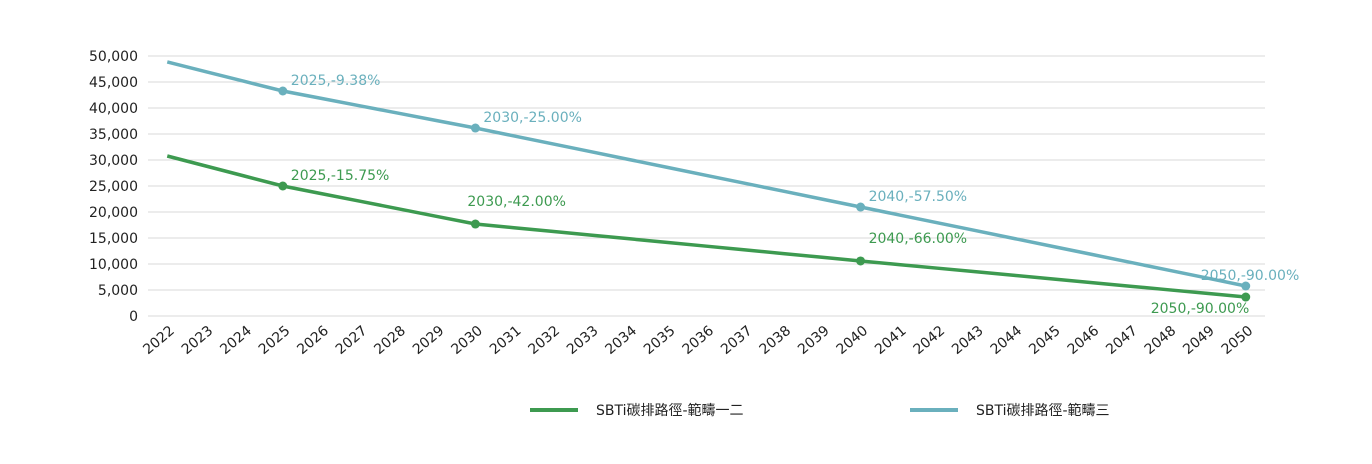 The image size is (1372, 464). What do you see at coordinates (429, 340) in the screenshot?
I see `x-tick-label: 2029` at bounding box center [429, 340].